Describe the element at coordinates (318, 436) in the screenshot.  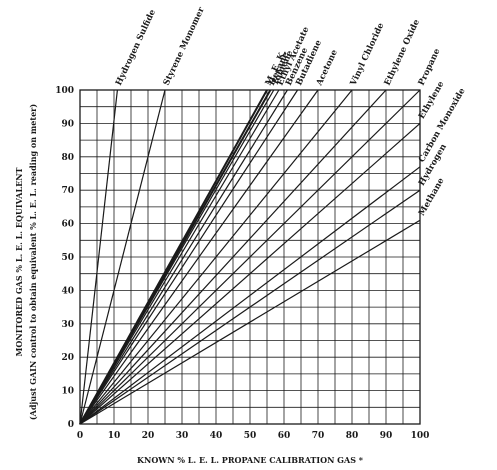
I see `x-tick-label: 70` at that location.